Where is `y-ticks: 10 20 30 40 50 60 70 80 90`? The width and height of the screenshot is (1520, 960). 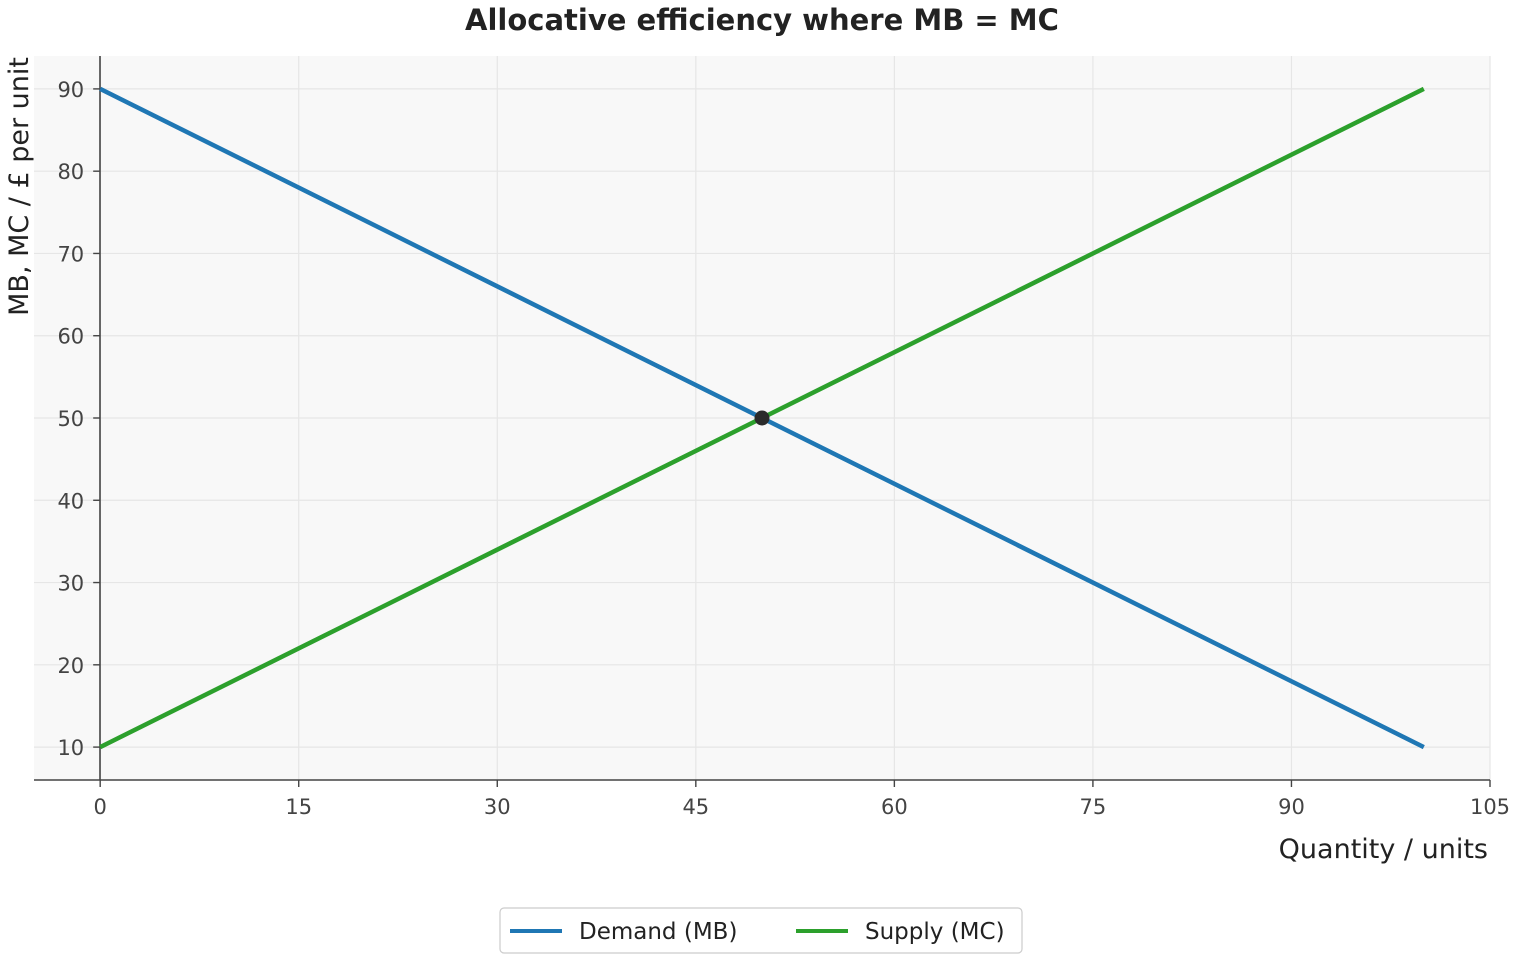
y-ticks: 10 20 30 40 50 60 70 80 90 is located at coordinates (79, 419).